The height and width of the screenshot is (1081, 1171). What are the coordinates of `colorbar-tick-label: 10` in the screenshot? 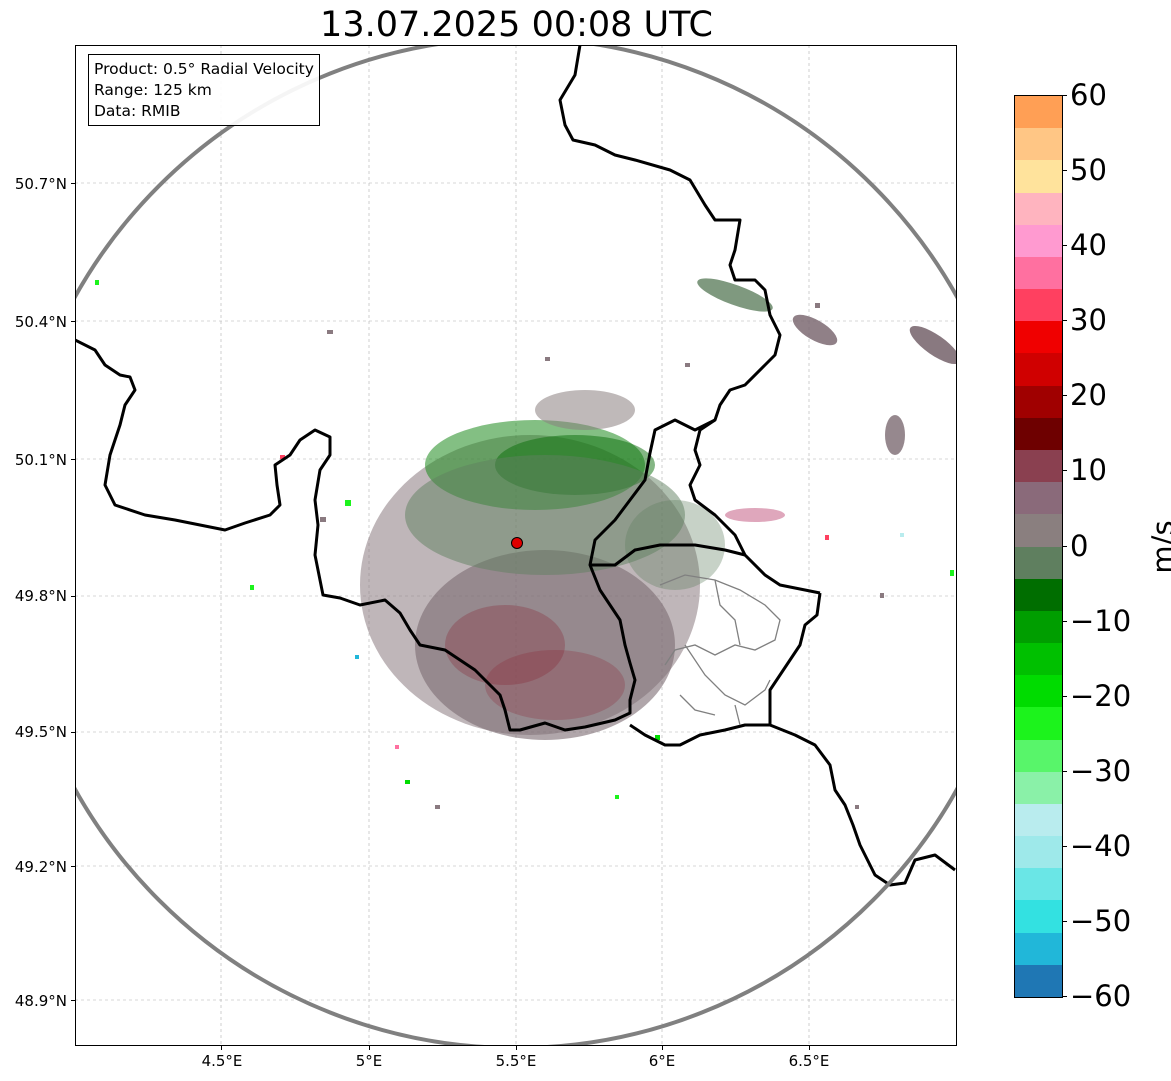 It's located at (1088, 470).